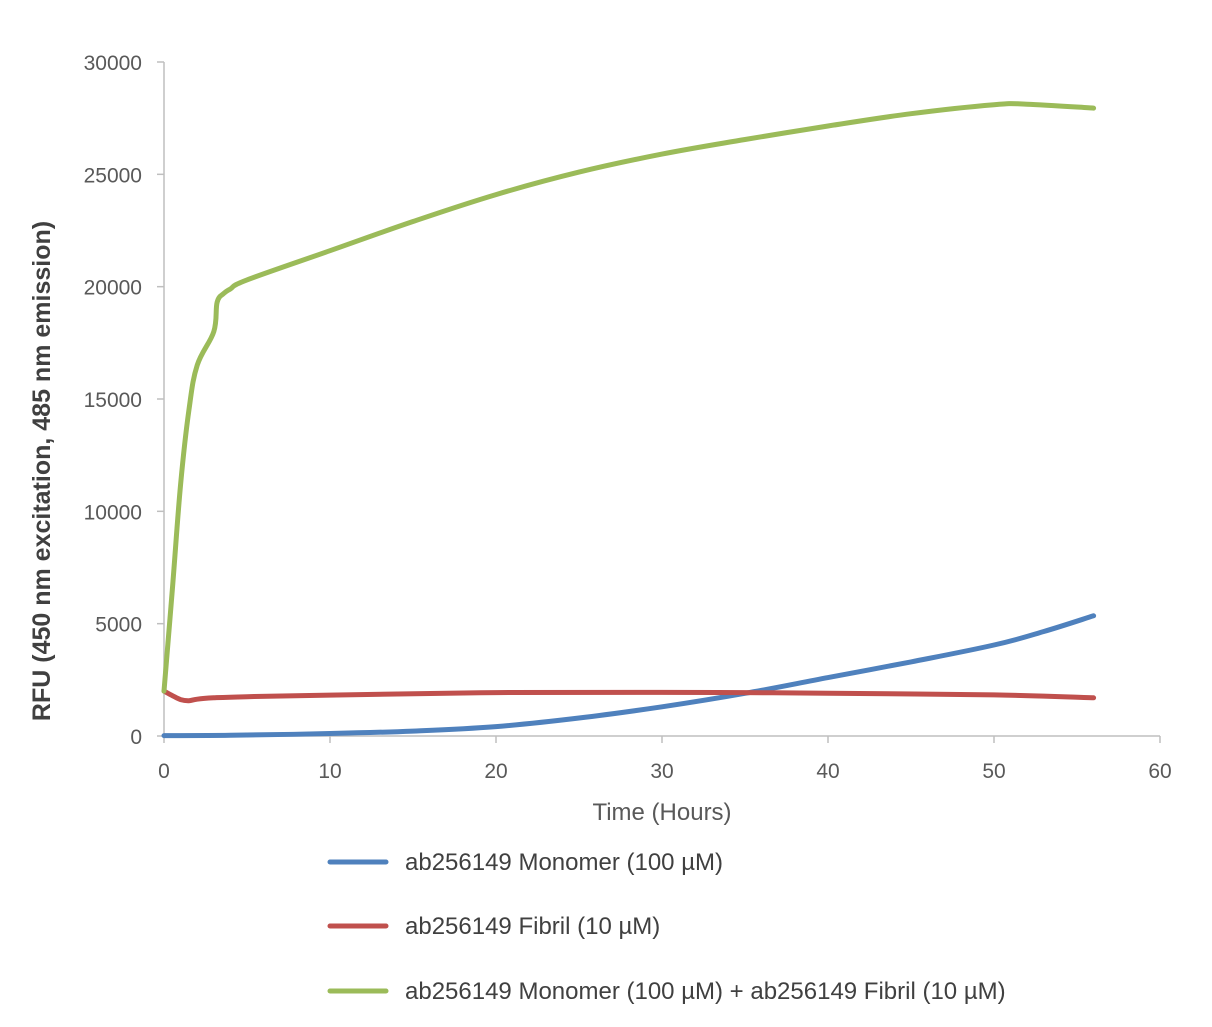  I want to click on y-tick-label: 20000, so click(113, 288).